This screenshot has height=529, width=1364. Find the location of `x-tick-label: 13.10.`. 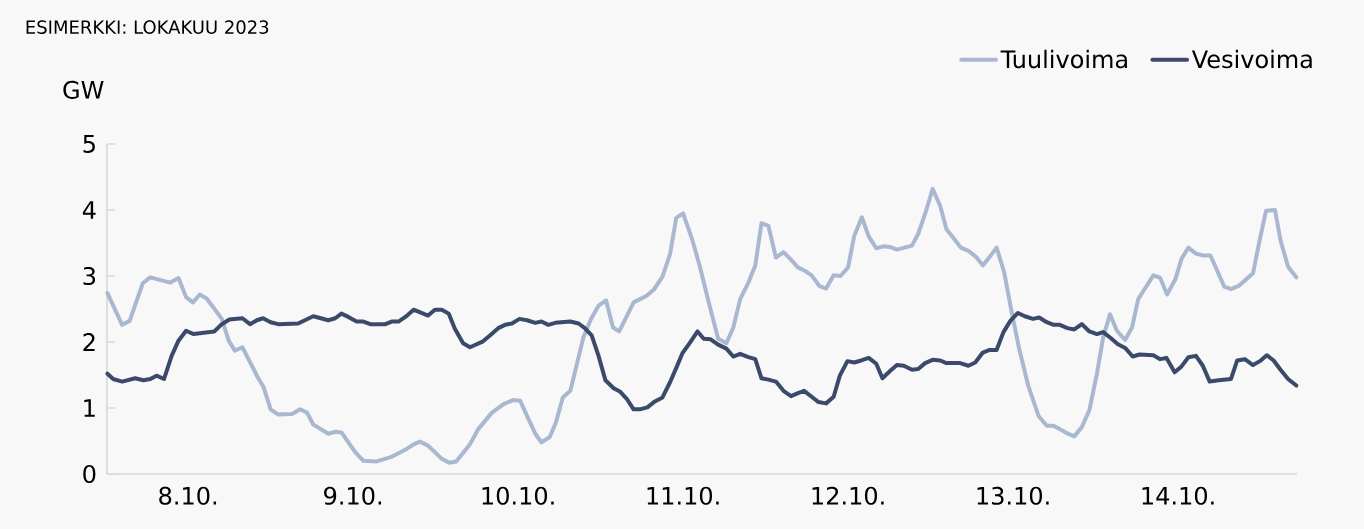

x-tick-label: 13.10. is located at coordinates (1013, 495).